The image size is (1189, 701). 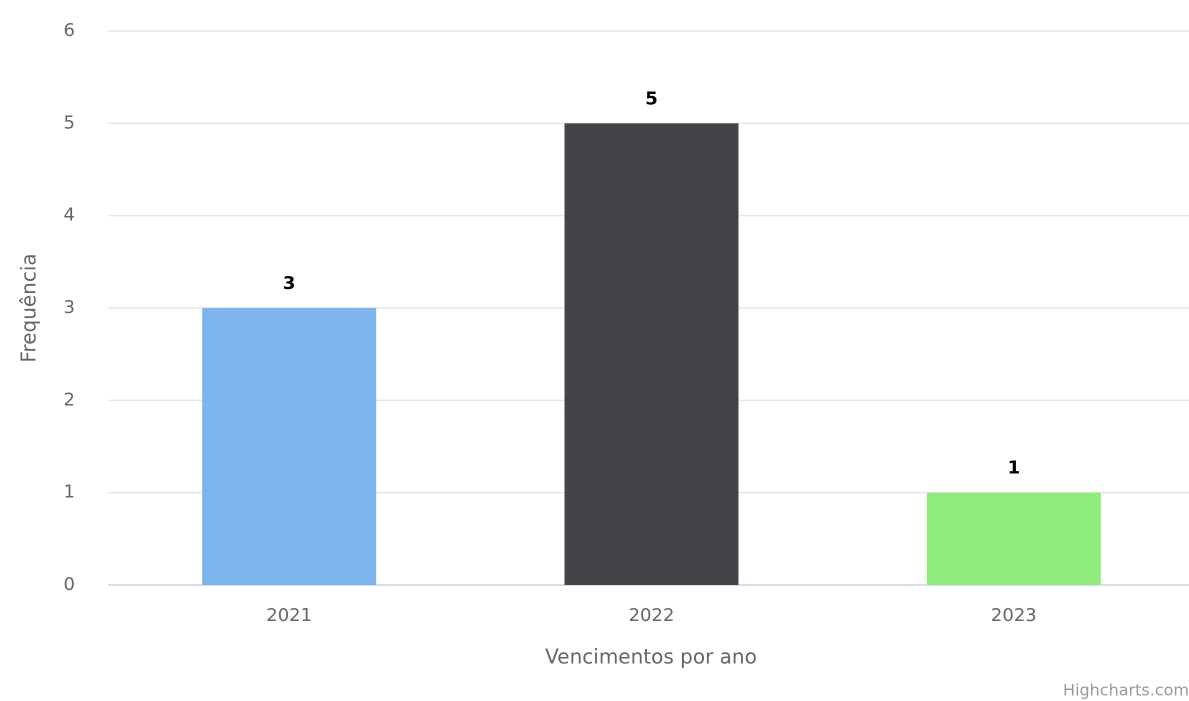 What do you see at coordinates (69, 307) in the screenshot?
I see `y-tick-label: 3` at bounding box center [69, 307].